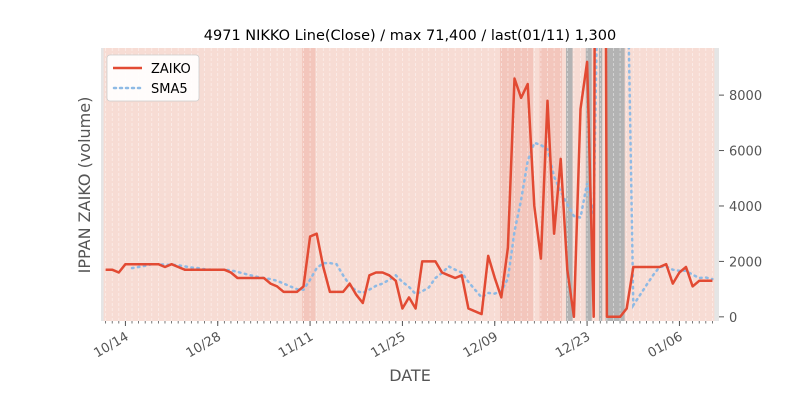 Image resolution: width=800 pixels, height=404 pixels. What do you see at coordinates (84, 185) in the screenshot?
I see `y-axis-label: IPPAN ZAIKO (volume)` at bounding box center [84, 185].